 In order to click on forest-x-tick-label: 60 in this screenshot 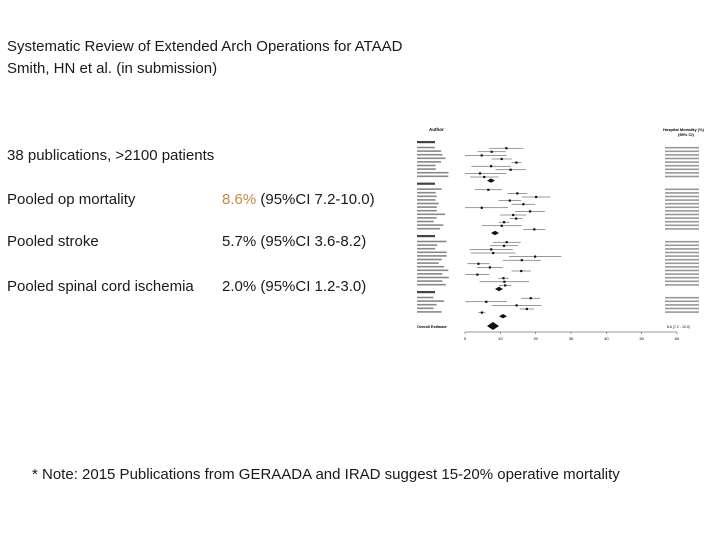, I will do `click(677, 338)`.